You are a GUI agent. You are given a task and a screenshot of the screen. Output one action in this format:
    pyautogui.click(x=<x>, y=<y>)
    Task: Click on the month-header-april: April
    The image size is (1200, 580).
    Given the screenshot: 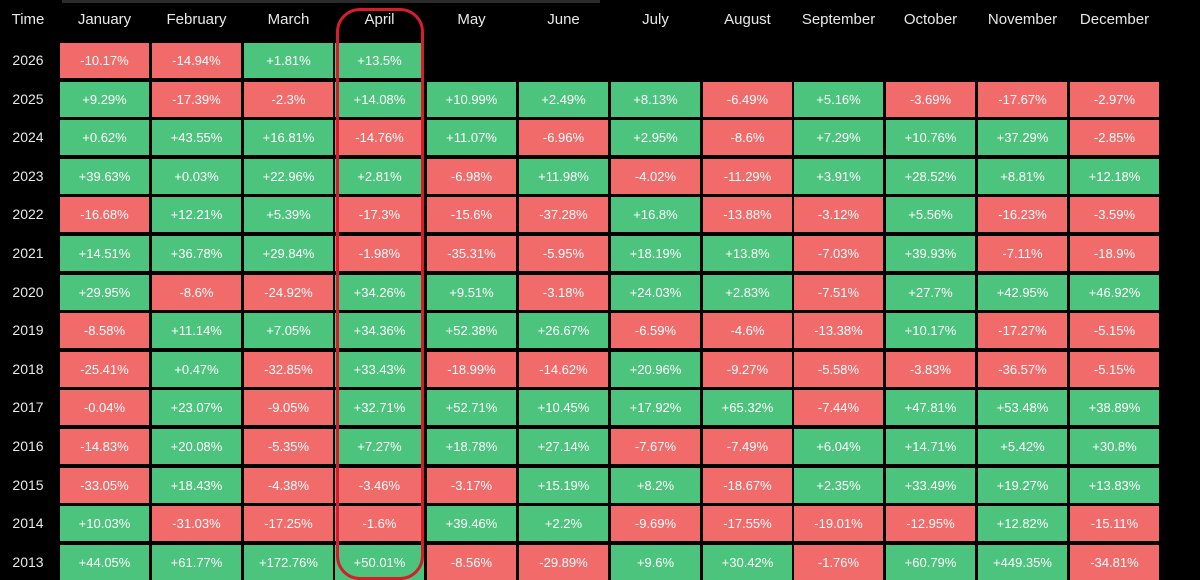 What is the action you would take?
    pyautogui.click(x=379, y=19)
    